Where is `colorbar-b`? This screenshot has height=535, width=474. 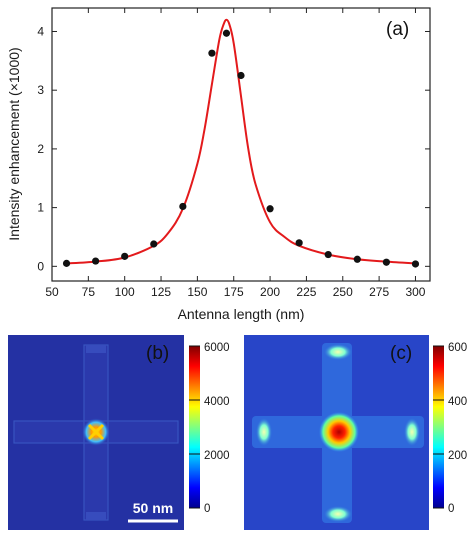
colorbar-b is located at coordinates (194, 427).